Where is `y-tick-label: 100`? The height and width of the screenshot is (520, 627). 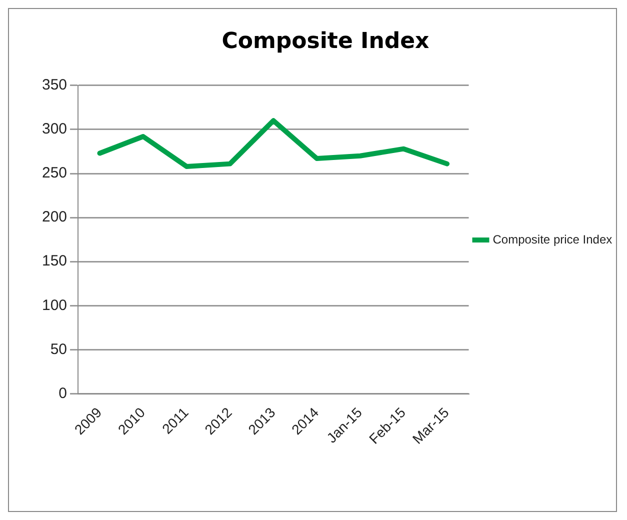 y-tick-label: 100 is located at coordinates (55, 305).